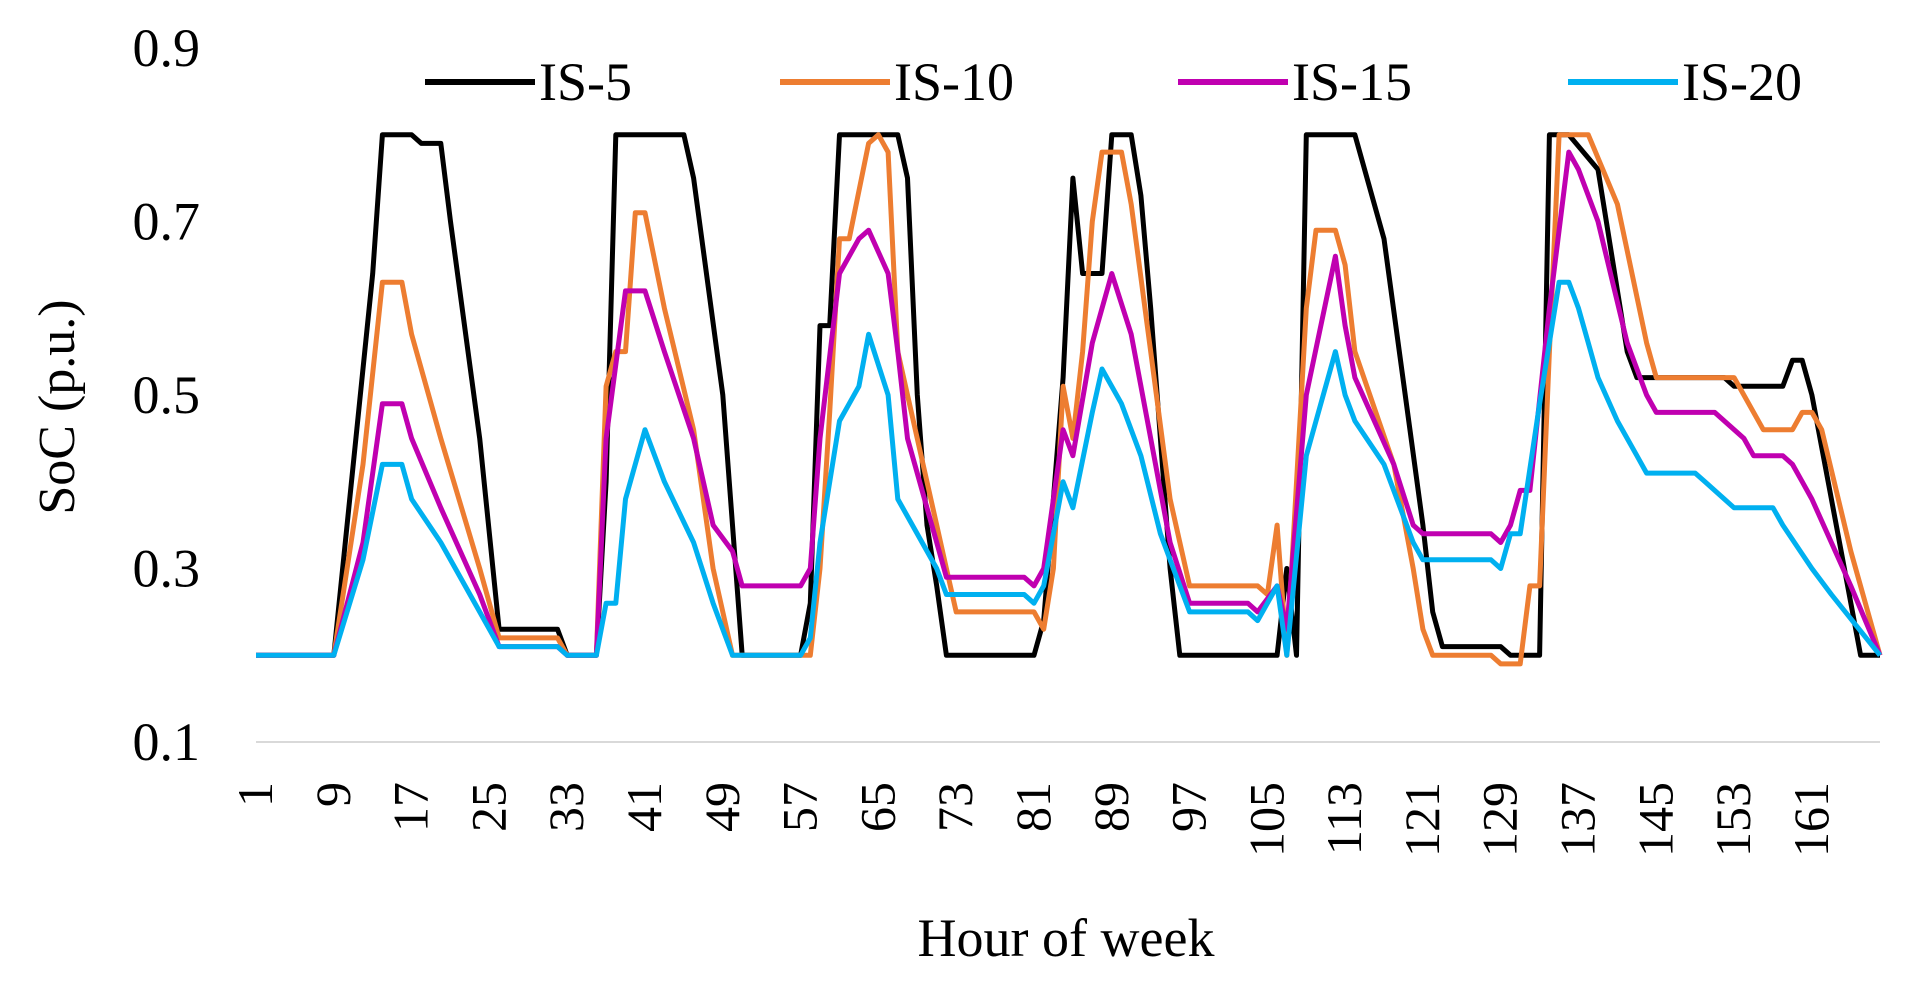 The width and height of the screenshot is (1906, 999). What do you see at coordinates (1578, 819) in the screenshot?
I see `x-tick-label: 137` at bounding box center [1578, 819].